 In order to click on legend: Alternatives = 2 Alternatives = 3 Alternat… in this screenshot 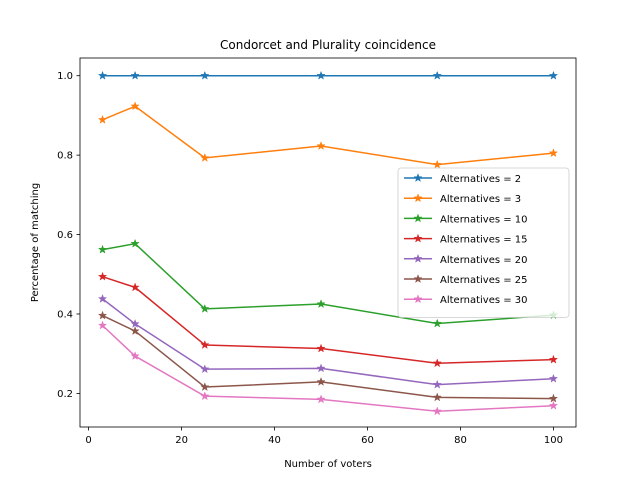, I will do `click(483, 242)`.